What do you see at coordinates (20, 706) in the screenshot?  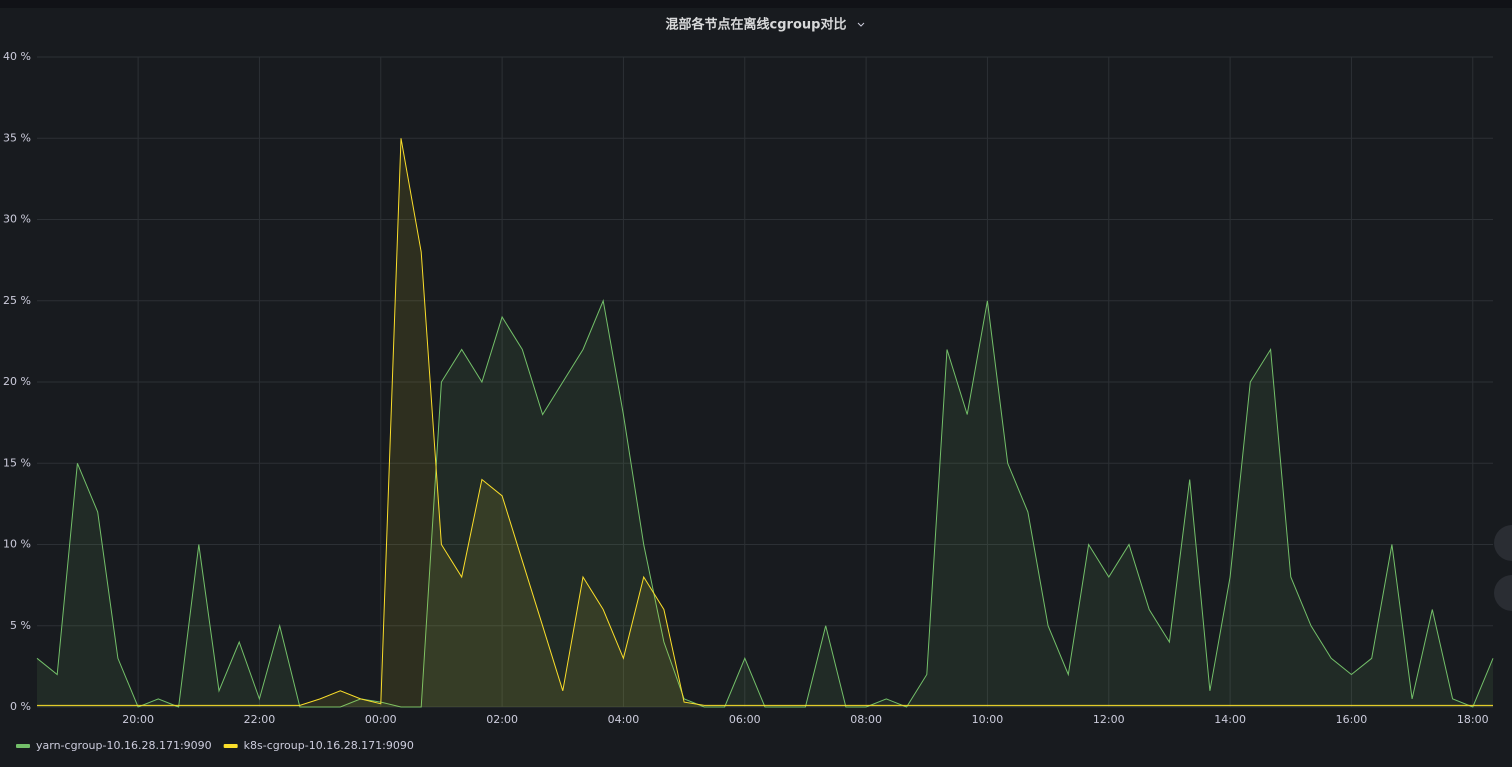 I see `y-tick-label: 0 %` at bounding box center [20, 706].